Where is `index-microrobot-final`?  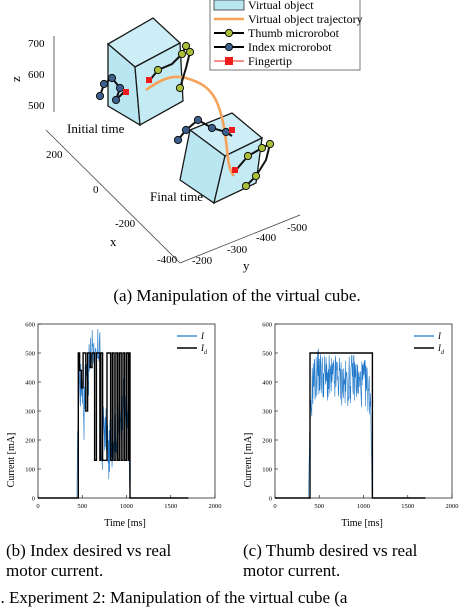 index-microrobot-final is located at coordinates (204, 130).